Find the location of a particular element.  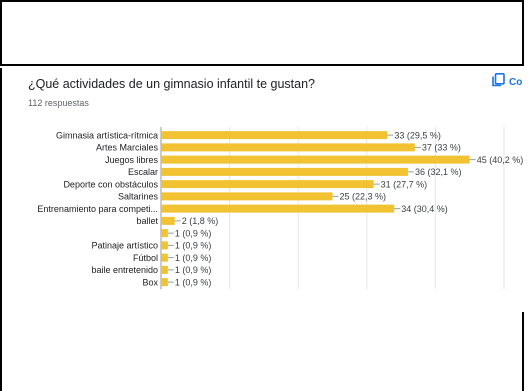

category-label: Patinaje artístico is located at coordinates (124, 246).